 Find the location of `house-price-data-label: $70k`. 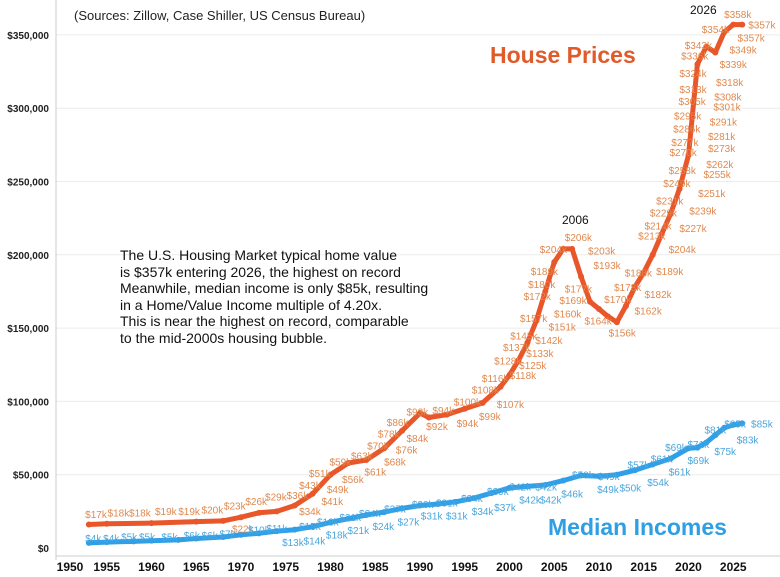

house-price-data-label: $70k is located at coordinates (378, 446).